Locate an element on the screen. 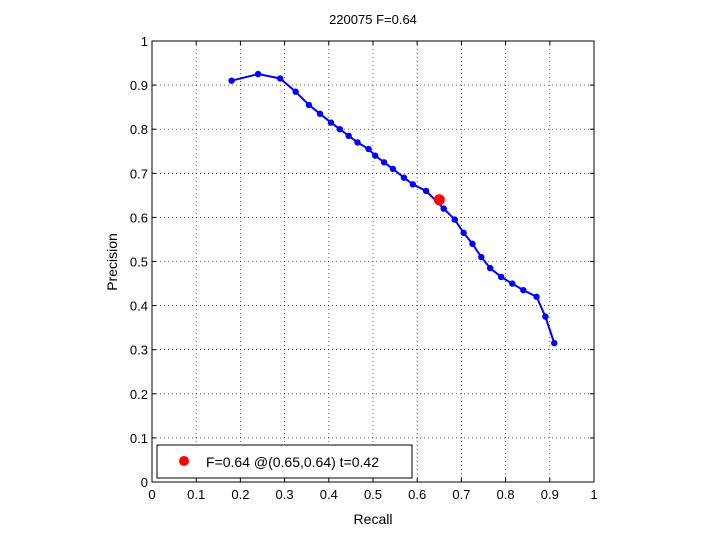 Image resolution: width=720 pixels, height=540 pixels. x-axis-label: Recall is located at coordinates (373, 519).